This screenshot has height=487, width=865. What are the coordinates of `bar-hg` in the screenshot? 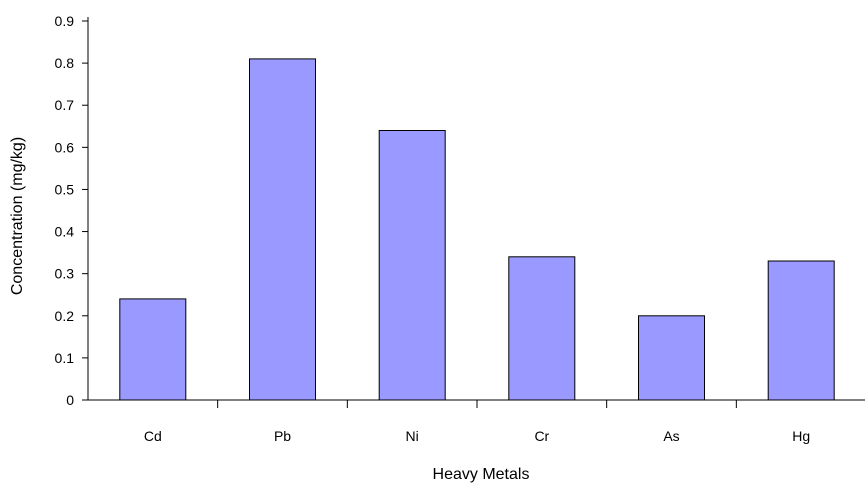 It's located at (801, 330).